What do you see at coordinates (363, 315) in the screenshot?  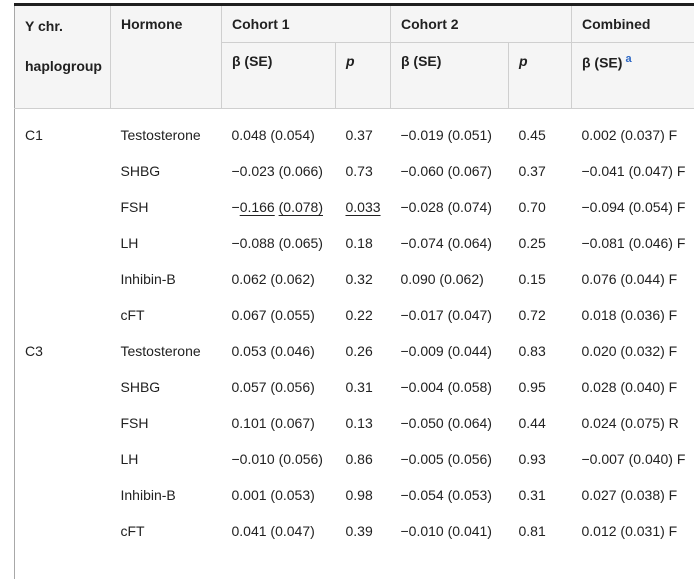 I see `cell-cohort1-p: 0.22` at bounding box center [363, 315].